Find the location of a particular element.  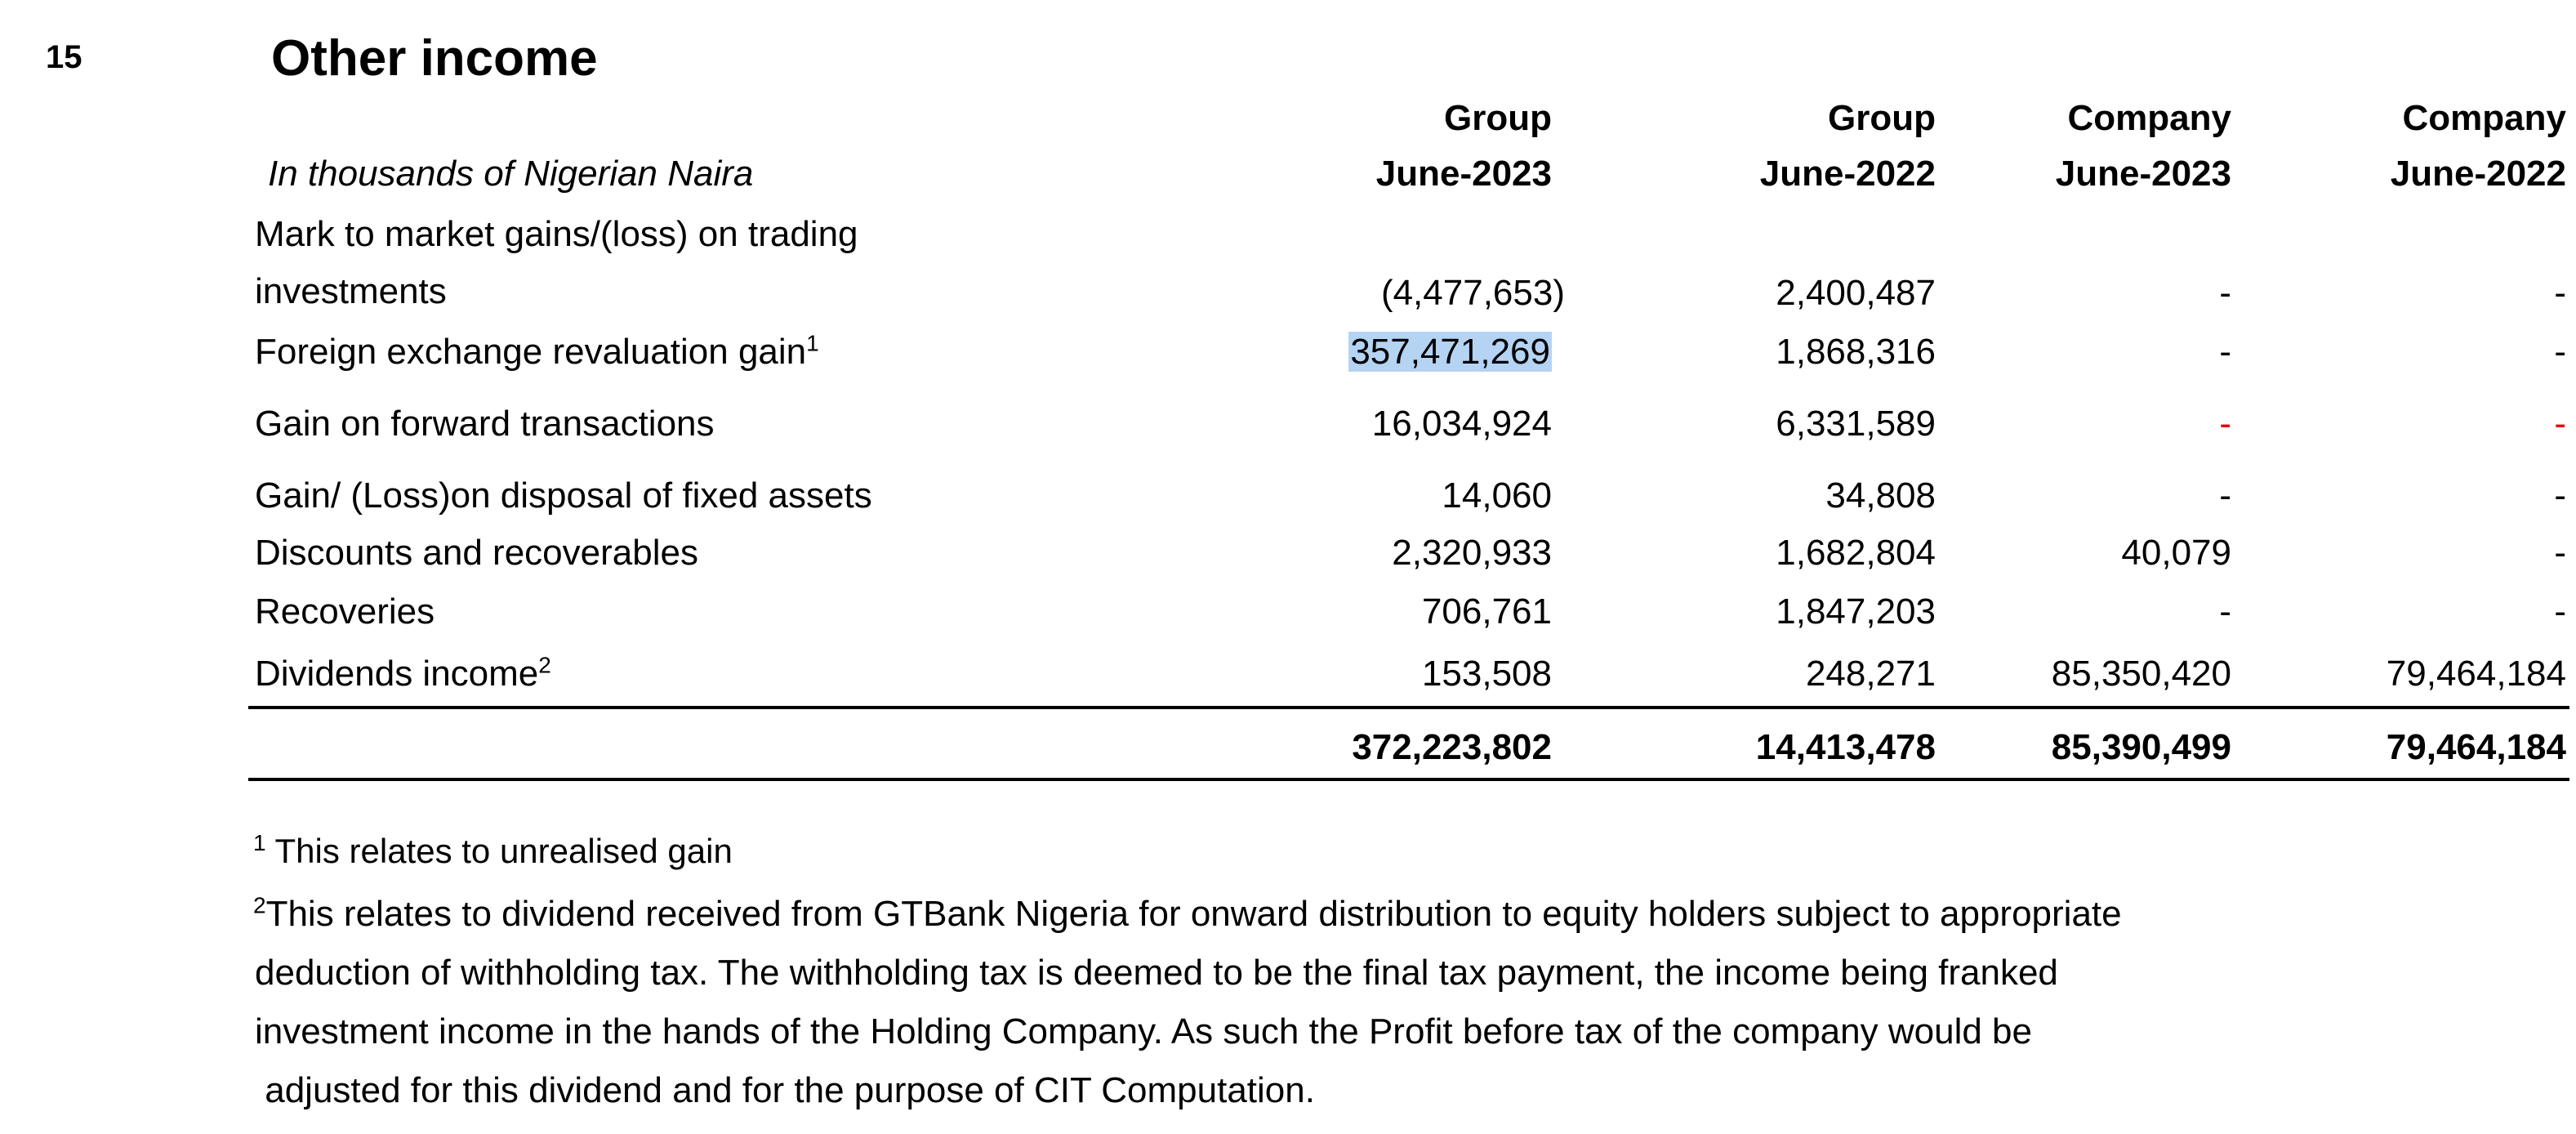

selected-cell-highlight: 357,471,269 is located at coordinates (1450, 352).